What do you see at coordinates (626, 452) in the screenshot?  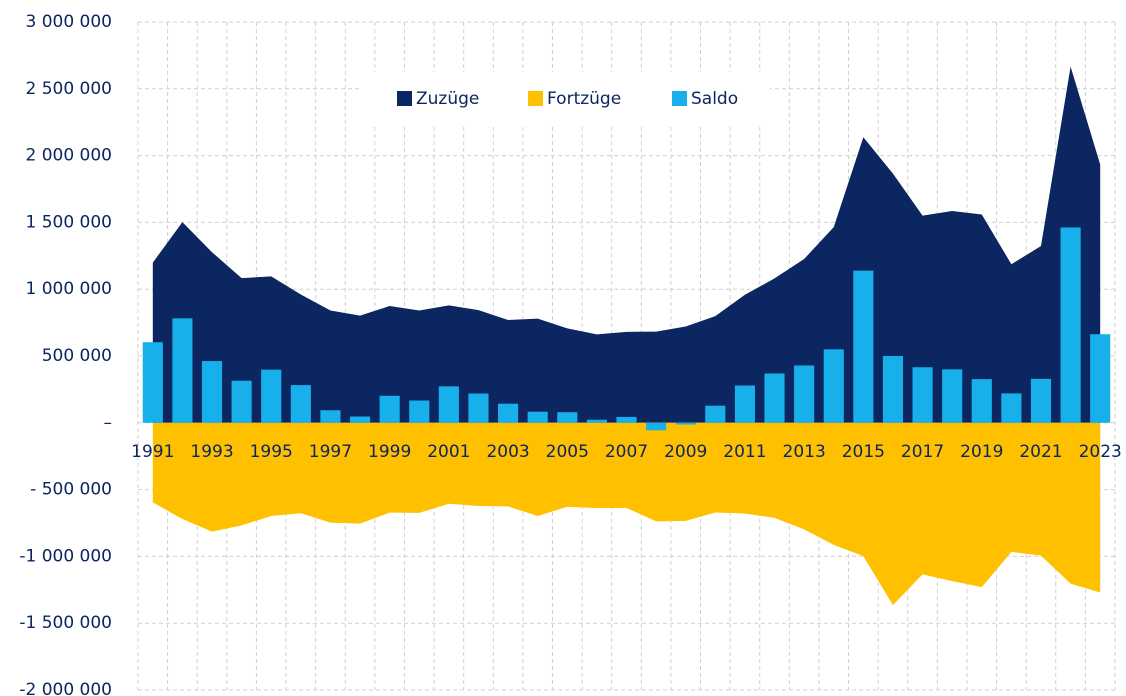 I see `x-tick-label: 2007` at bounding box center [626, 452].